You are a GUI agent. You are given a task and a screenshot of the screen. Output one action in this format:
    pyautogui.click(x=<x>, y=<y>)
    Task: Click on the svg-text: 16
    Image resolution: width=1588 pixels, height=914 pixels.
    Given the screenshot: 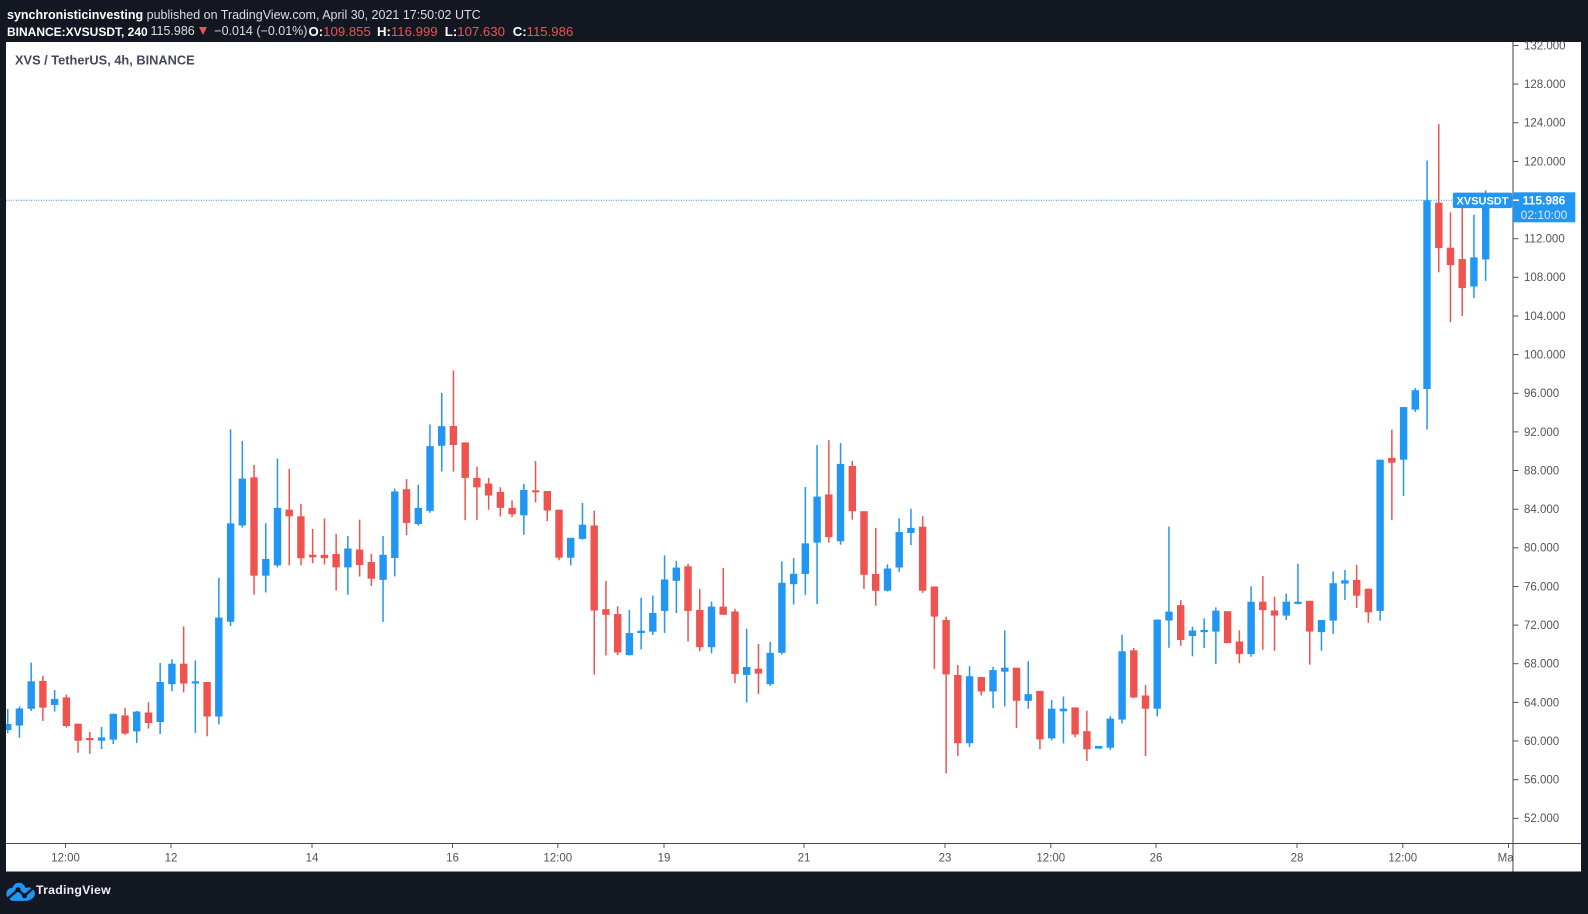 What is the action you would take?
    pyautogui.click(x=452, y=859)
    